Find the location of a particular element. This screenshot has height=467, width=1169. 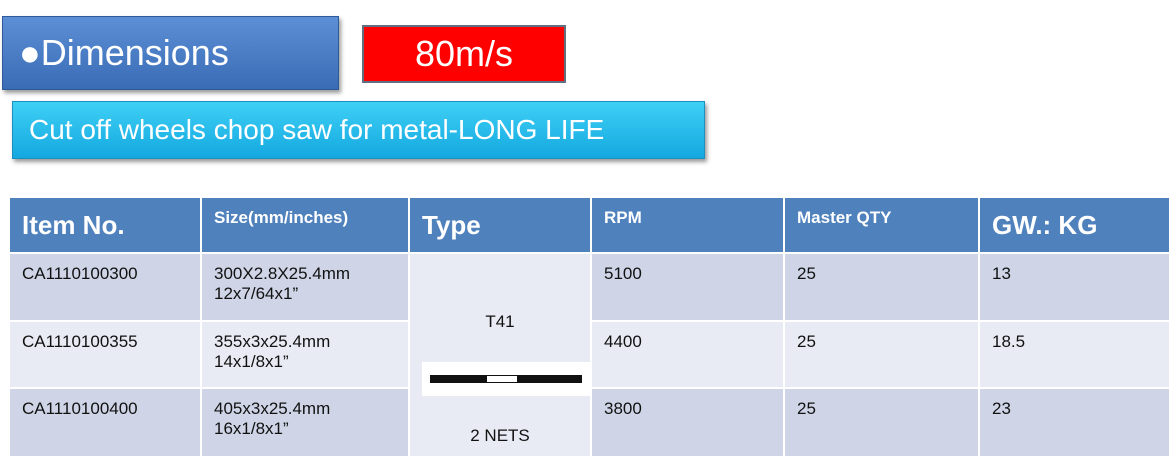

rpm-cell: 5100 is located at coordinates (687, 287).